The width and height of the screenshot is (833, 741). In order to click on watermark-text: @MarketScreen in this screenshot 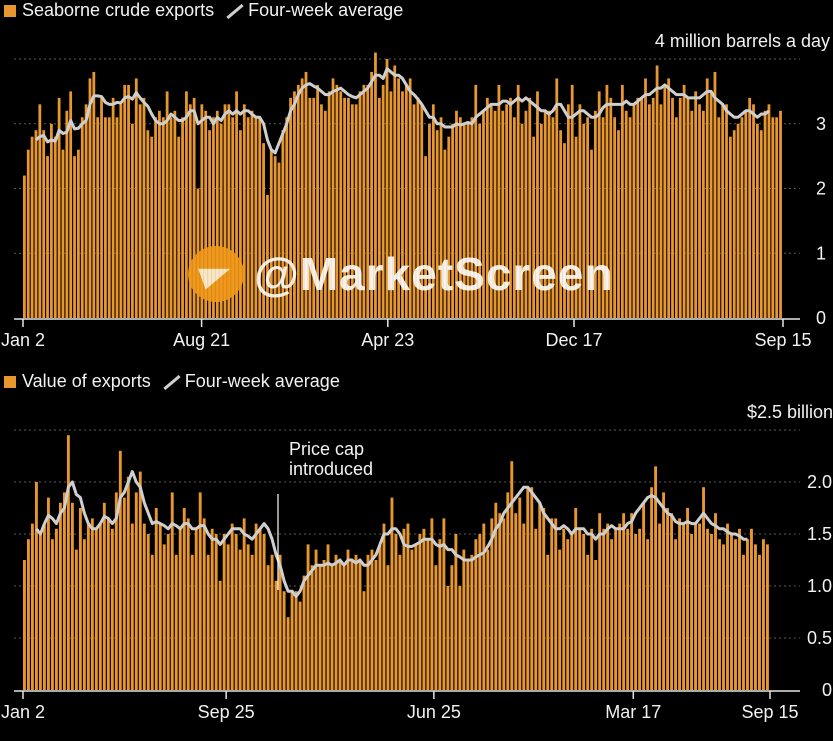, I will do `click(434, 274)`.